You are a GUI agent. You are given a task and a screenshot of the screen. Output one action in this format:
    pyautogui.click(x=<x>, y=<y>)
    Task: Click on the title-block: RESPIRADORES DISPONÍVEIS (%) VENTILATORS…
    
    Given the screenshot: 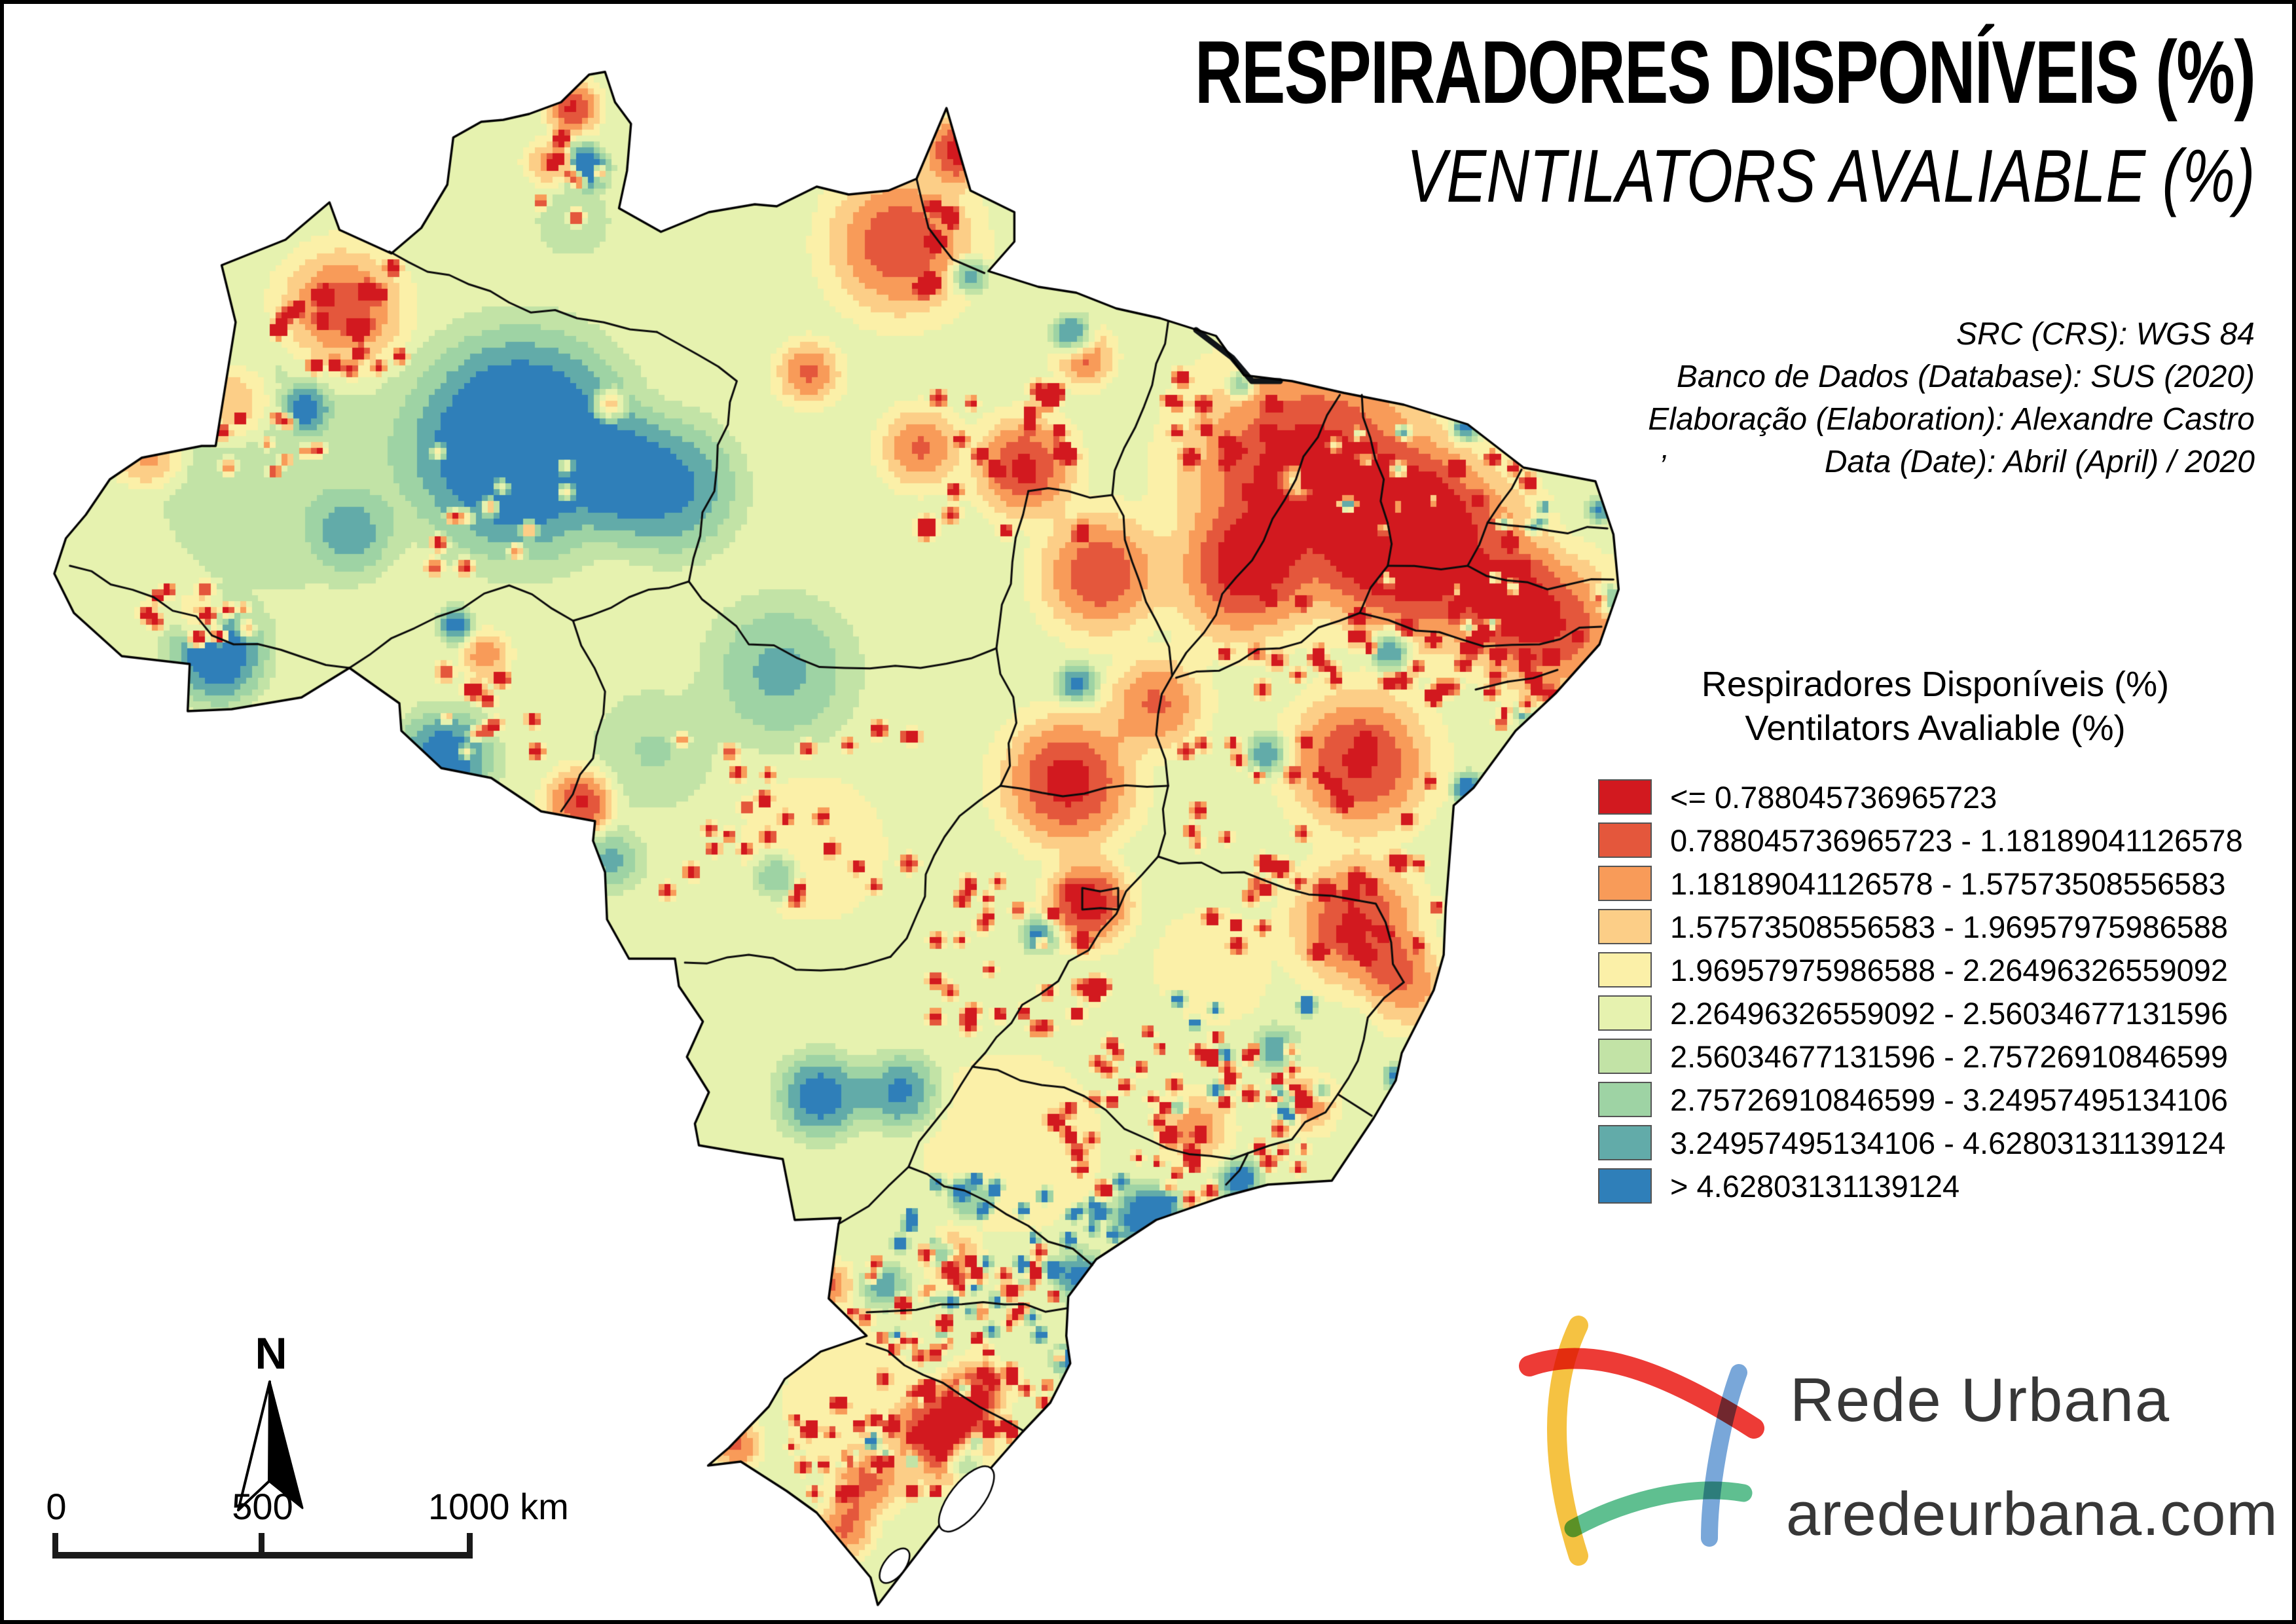 What is the action you would take?
    pyautogui.click(x=1539, y=120)
    